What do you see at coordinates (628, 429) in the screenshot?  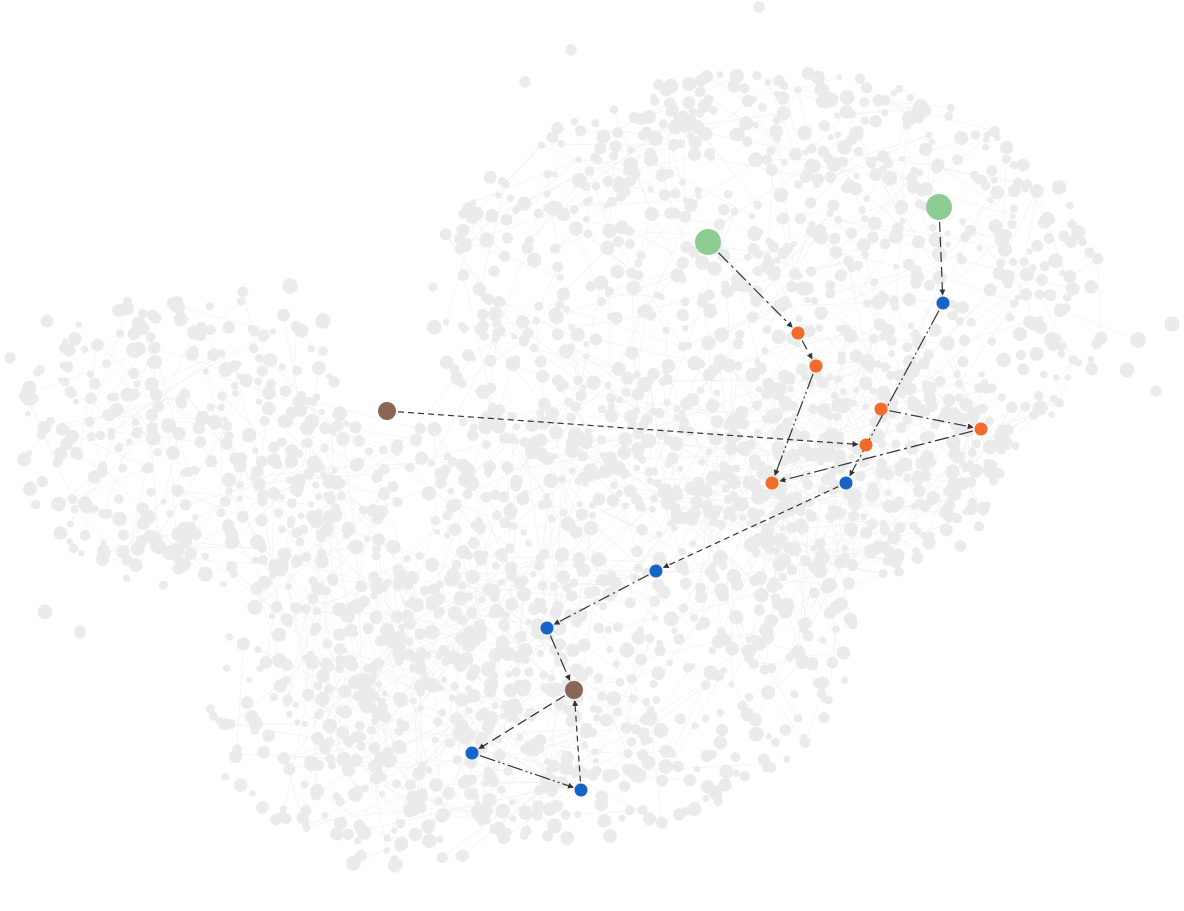 I see `path-edge-b1-o4` at bounding box center [628, 429].